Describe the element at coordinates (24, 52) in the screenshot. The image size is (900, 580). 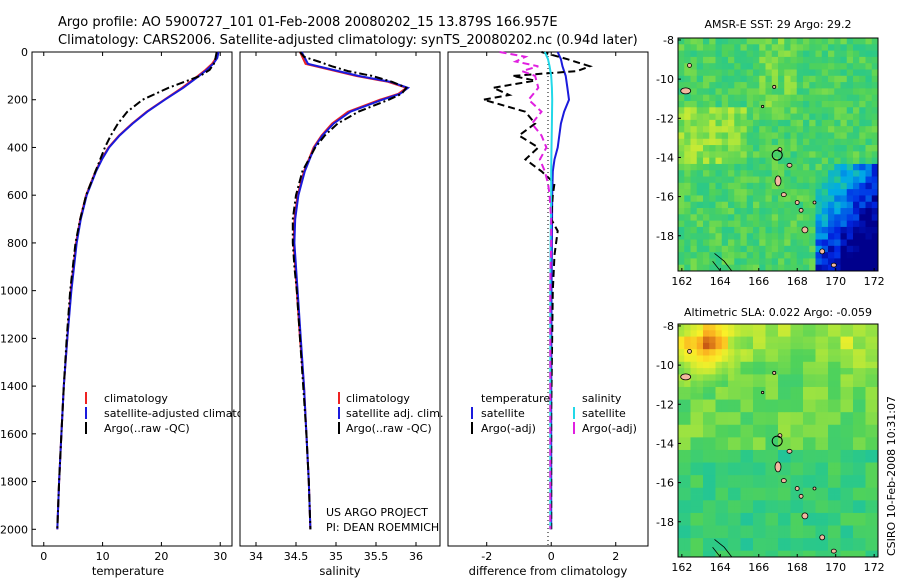
I see `y-tick-label: 0` at that location.